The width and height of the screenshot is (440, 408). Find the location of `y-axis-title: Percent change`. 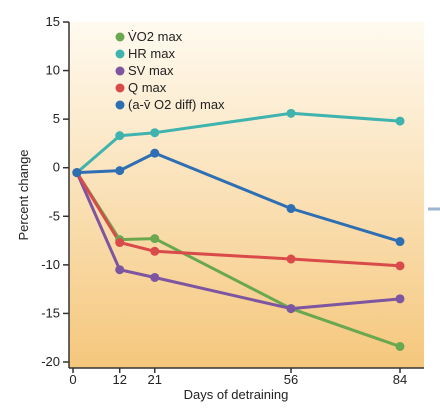

y-axis-title: Percent change is located at coordinates (23, 194).